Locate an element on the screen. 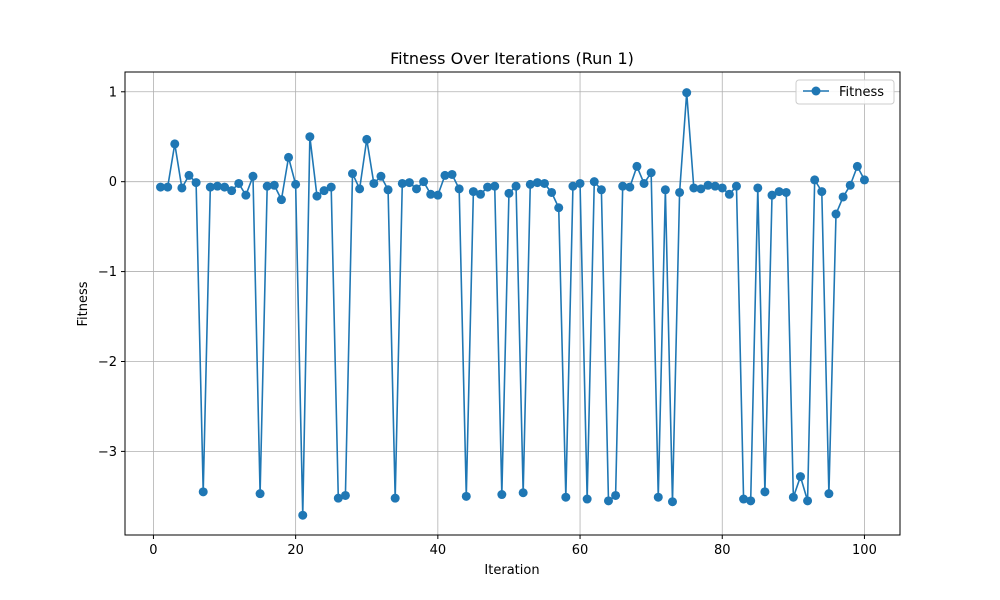 The width and height of the screenshot is (1000, 600). legend: Fitness is located at coordinates (845, 92).